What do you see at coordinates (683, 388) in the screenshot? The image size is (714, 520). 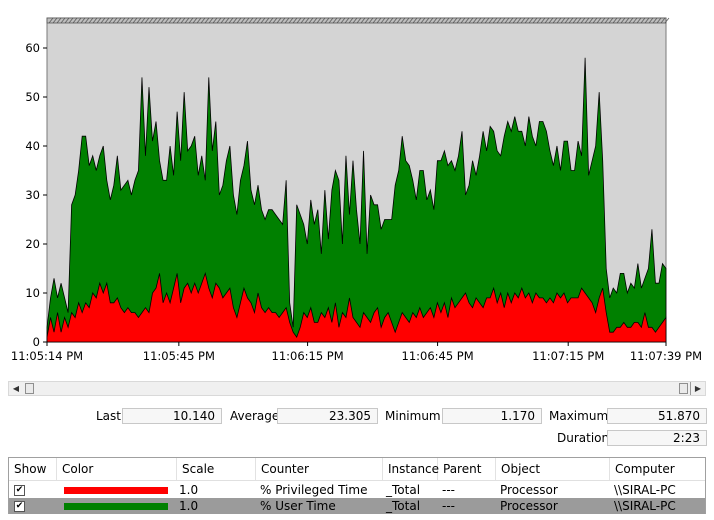 I see `scroll-end-handle` at bounding box center [683, 388].